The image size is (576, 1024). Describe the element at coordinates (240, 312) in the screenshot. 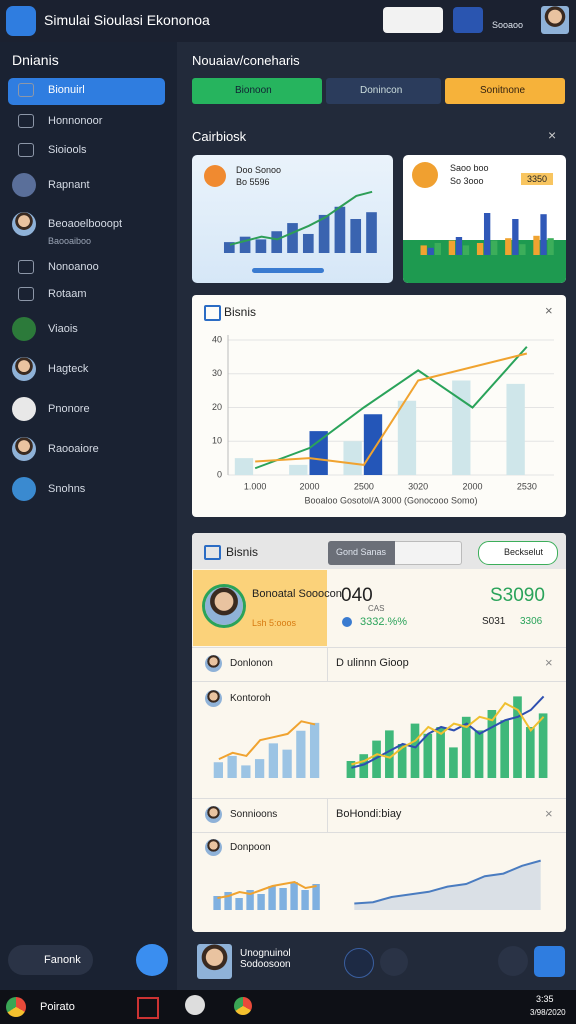

I see `chart-title: Bisnis` at that location.